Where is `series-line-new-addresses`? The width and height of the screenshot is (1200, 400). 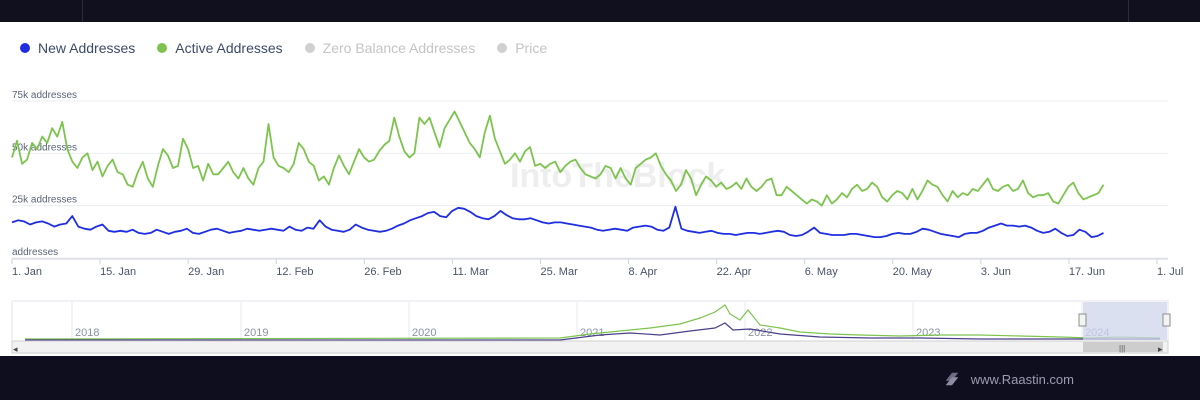 series-line-new-addresses is located at coordinates (557, 222).